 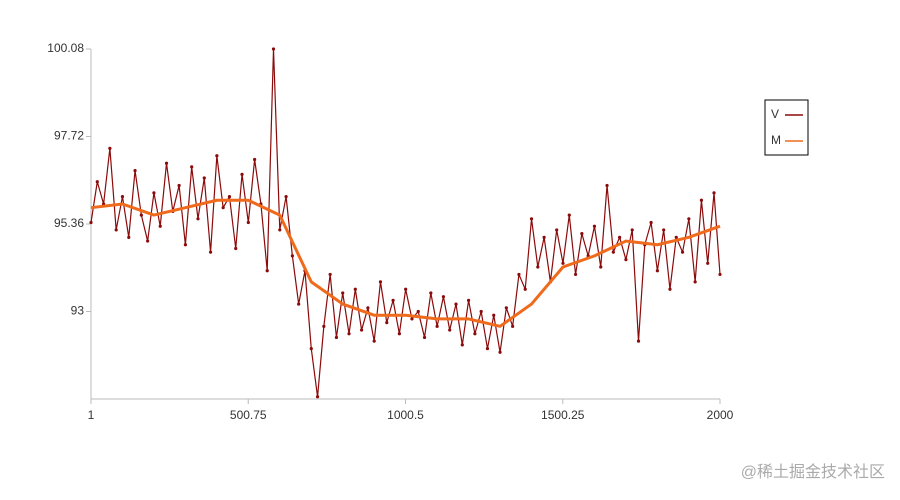 I want to click on y-tick-label: 95.36, so click(x=69, y=223).